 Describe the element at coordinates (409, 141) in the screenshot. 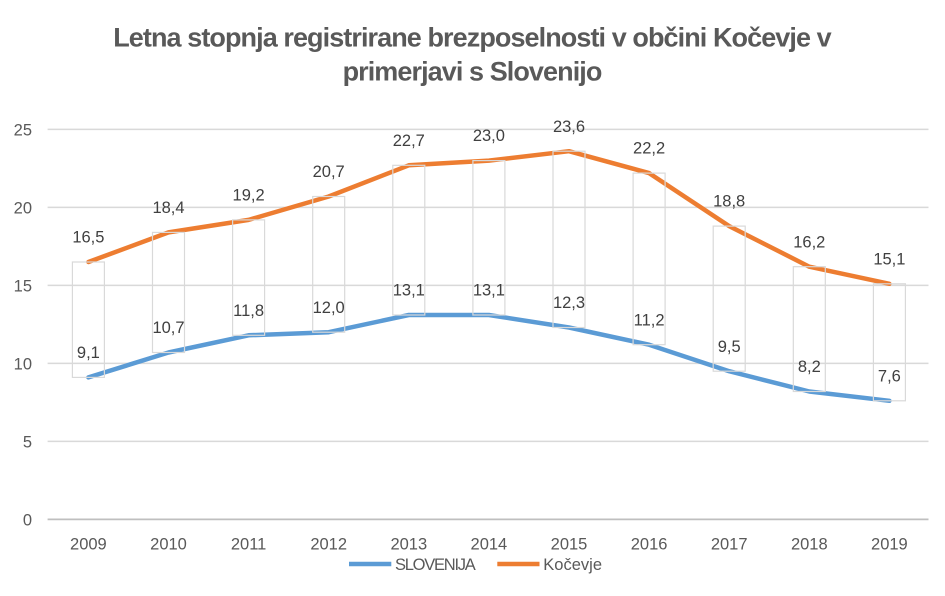

I see `svg-text: 22,7` at that location.